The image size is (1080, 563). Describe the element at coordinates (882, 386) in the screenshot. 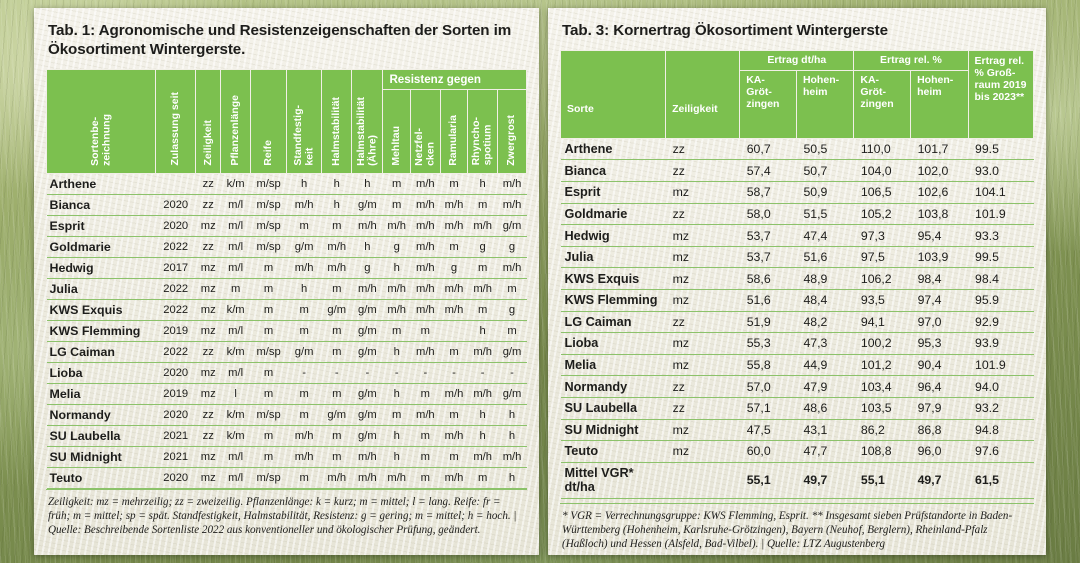

I see `cell-4: 103,4` at that location.